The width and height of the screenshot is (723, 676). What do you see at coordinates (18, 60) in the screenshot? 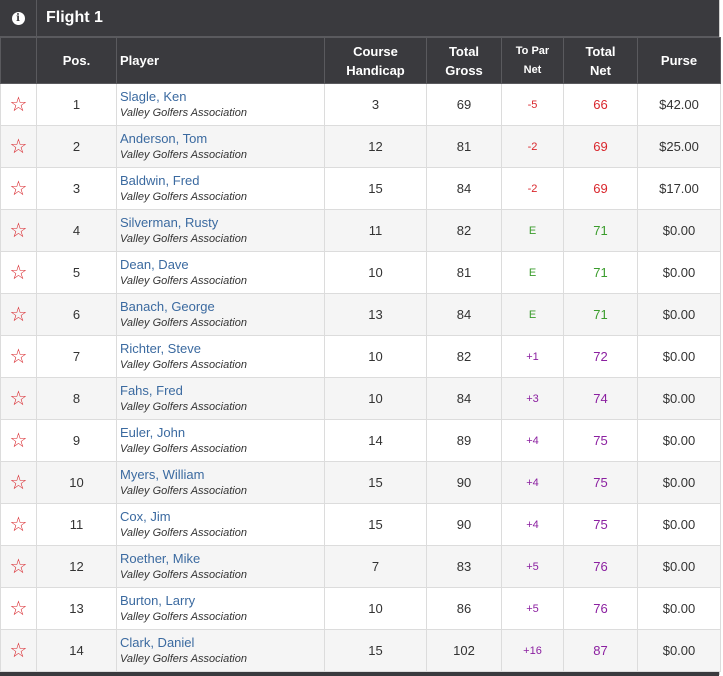
I see `header-favorite` at bounding box center [18, 60].